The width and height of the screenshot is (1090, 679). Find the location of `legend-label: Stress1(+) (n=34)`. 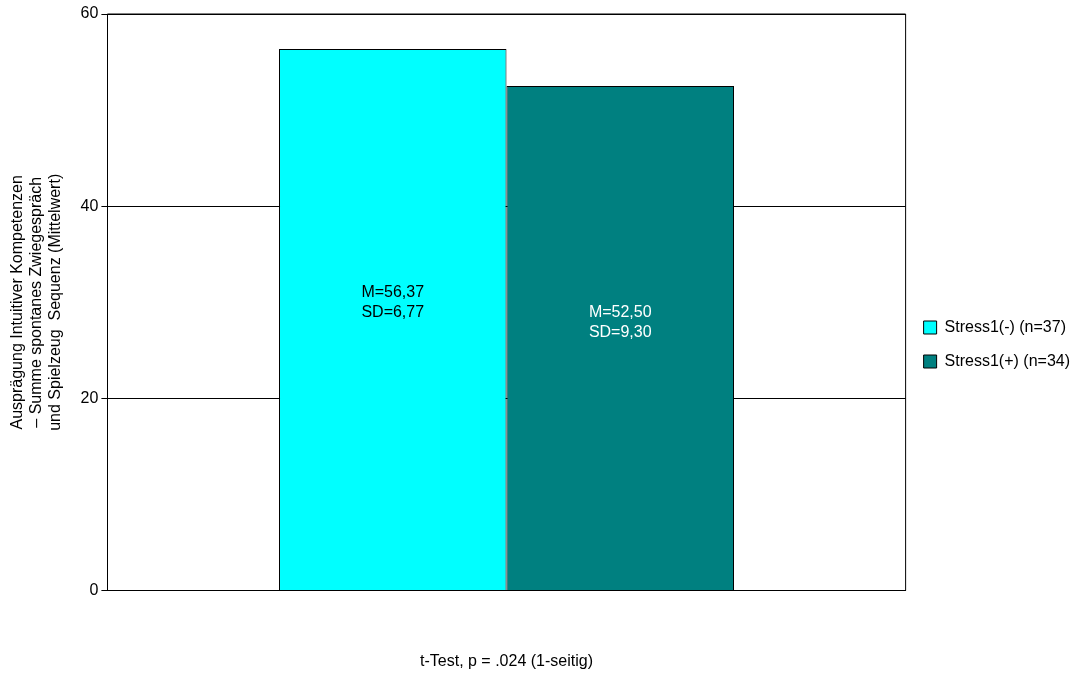

legend-label: Stress1(+) (n=34) is located at coordinates (1007, 360).